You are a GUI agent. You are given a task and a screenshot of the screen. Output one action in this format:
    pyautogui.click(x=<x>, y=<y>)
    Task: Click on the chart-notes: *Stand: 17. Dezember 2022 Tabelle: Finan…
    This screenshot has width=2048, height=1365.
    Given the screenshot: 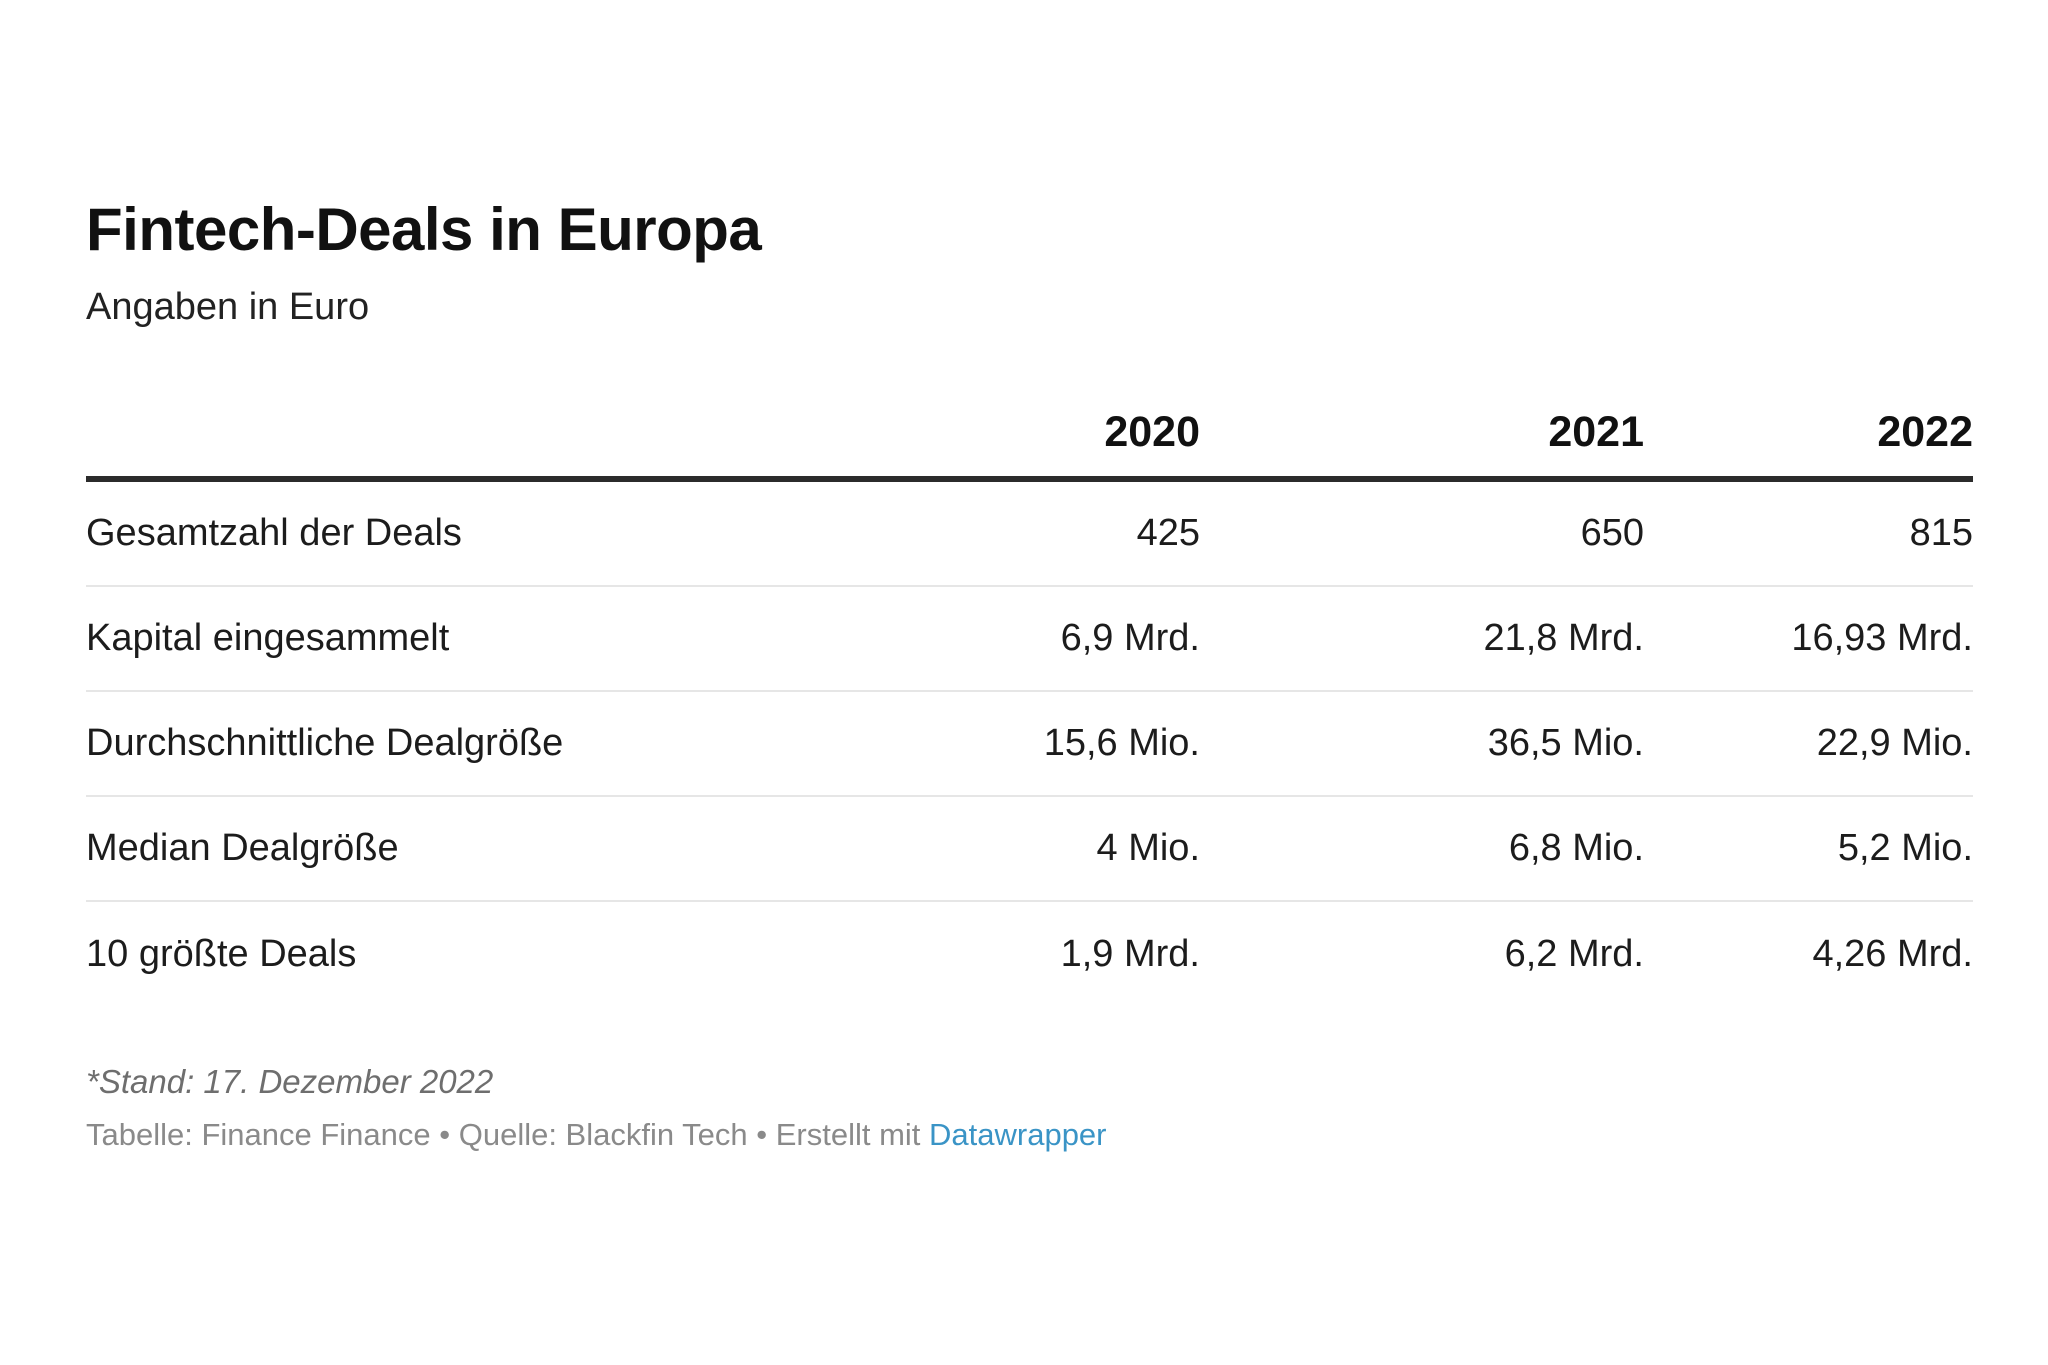 What is the action you would take?
    pyautogui.click(x=1029, y=1108)
    